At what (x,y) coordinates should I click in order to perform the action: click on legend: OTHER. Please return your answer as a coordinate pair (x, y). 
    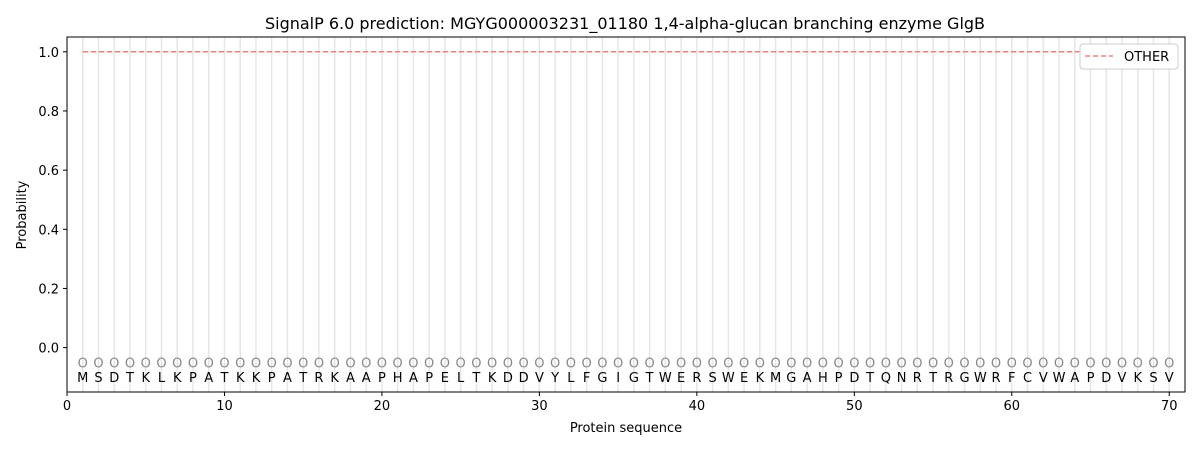
    Looking at the image, I should click on (1129, 56).